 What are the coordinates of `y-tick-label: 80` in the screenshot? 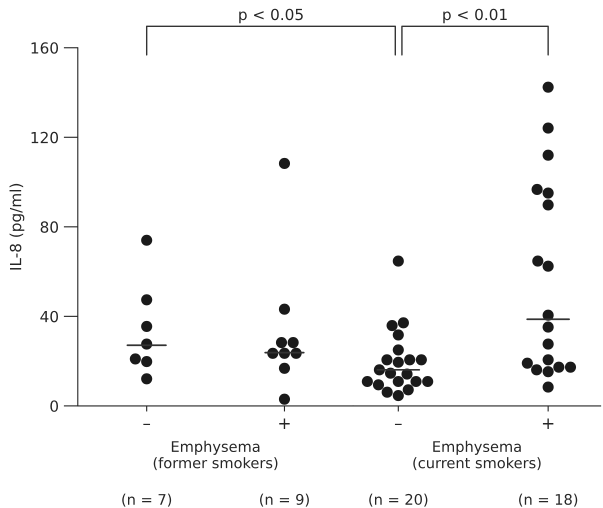 It's located at (49, 227).